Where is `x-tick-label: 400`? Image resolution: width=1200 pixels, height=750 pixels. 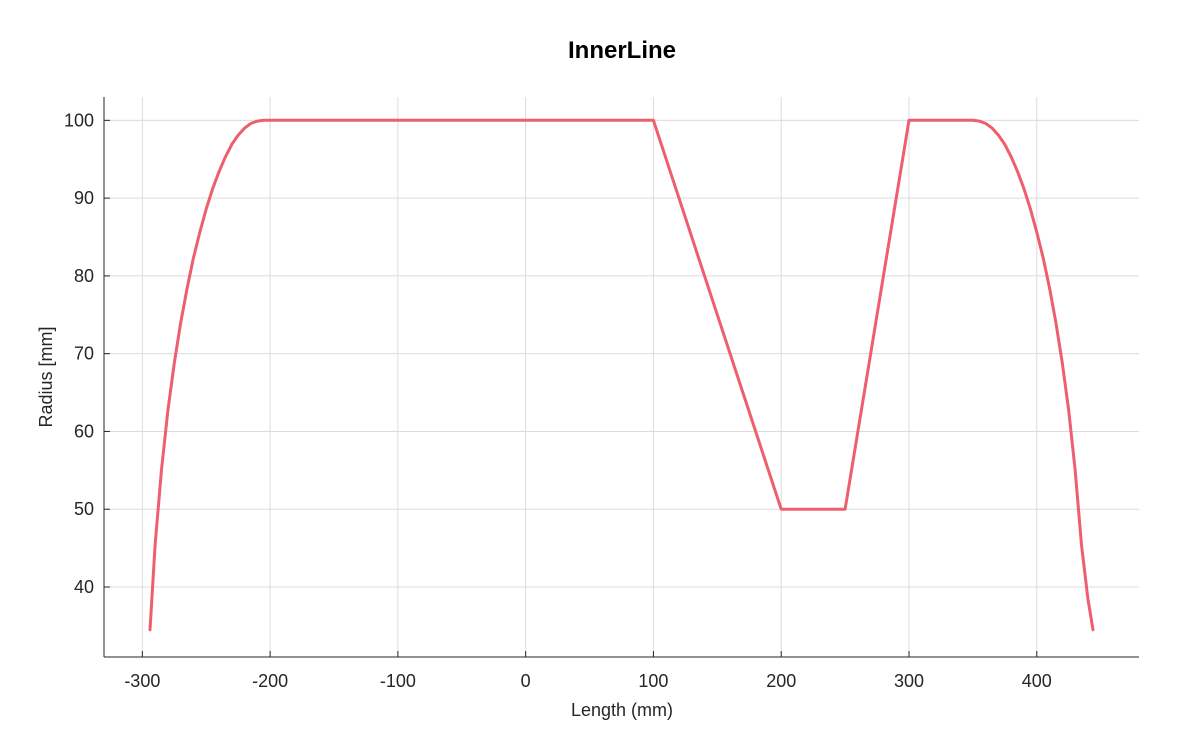
x-tick-label: 400 is located at coordinates (1037, 681).